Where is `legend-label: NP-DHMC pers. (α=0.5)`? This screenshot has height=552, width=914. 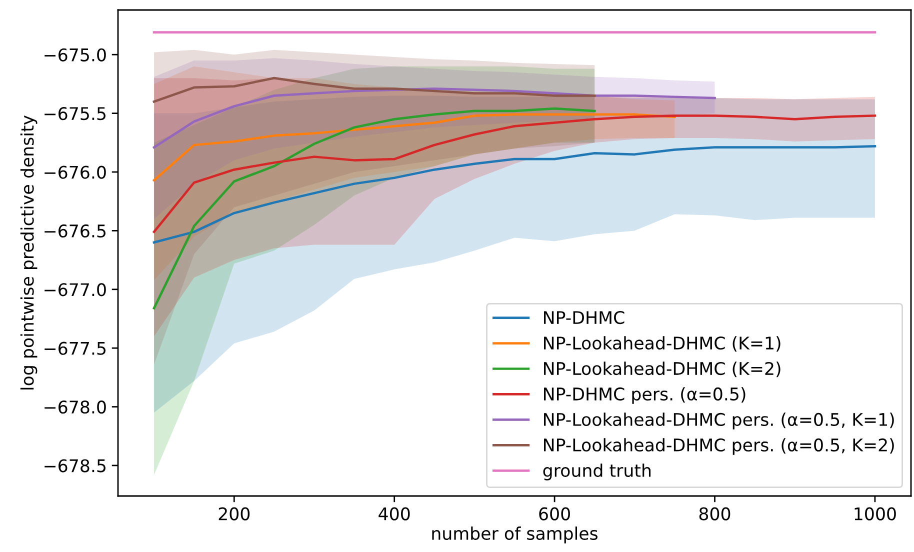 legend-label: NP-DHMC pers. (α=0.5) is located at coordinates (645, 395).